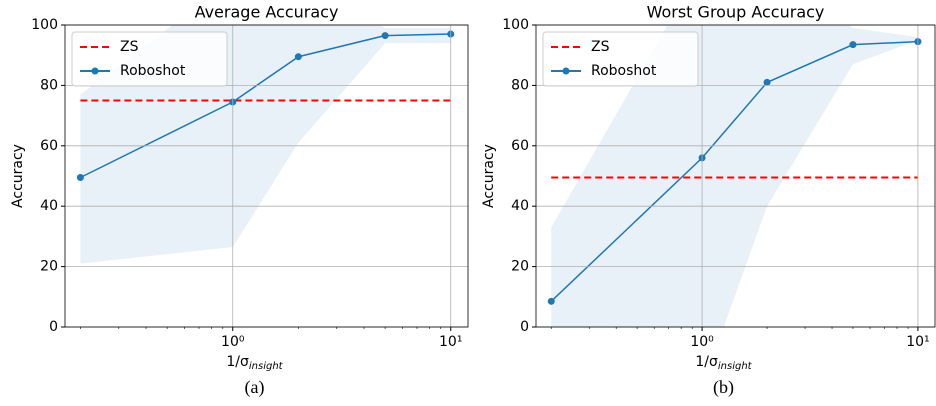 The image size is (936, 406). Describe the element at coordinates (267, 12) in the screenshot. I see `chart-title: Average Accuracy` at that location.